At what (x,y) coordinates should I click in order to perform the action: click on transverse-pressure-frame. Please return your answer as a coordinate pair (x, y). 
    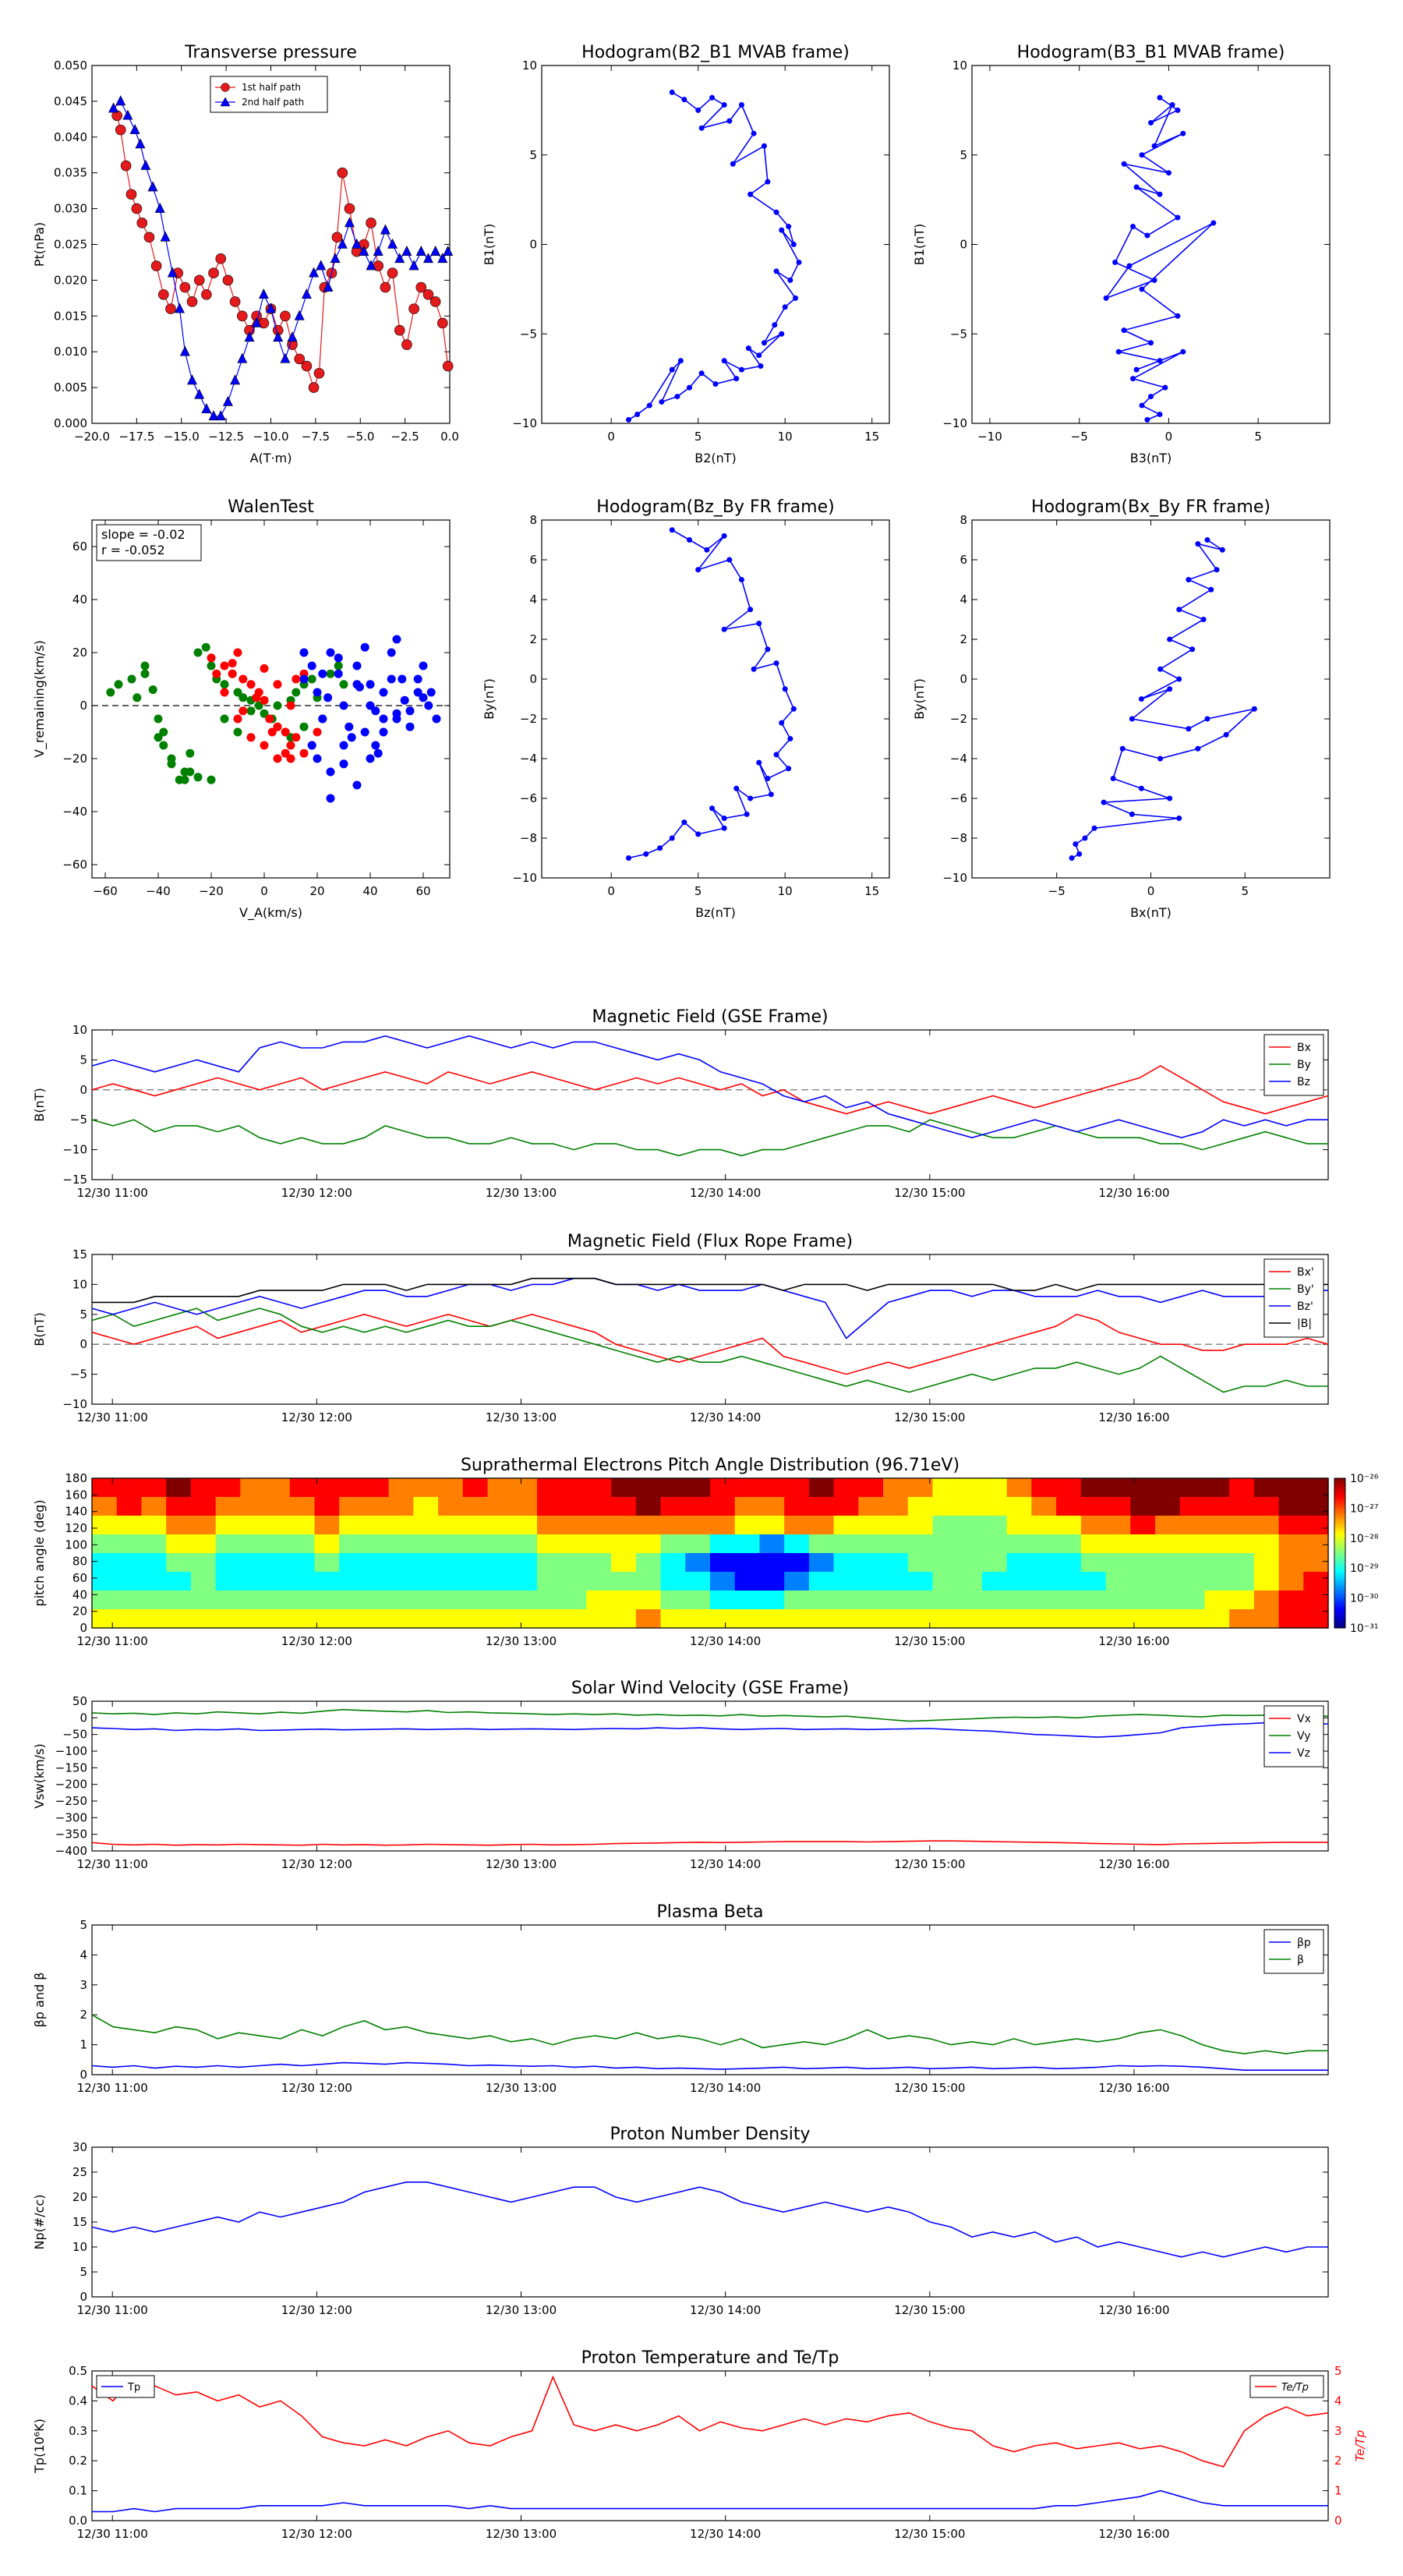
    Looking at the image, I should click on (271, 244).